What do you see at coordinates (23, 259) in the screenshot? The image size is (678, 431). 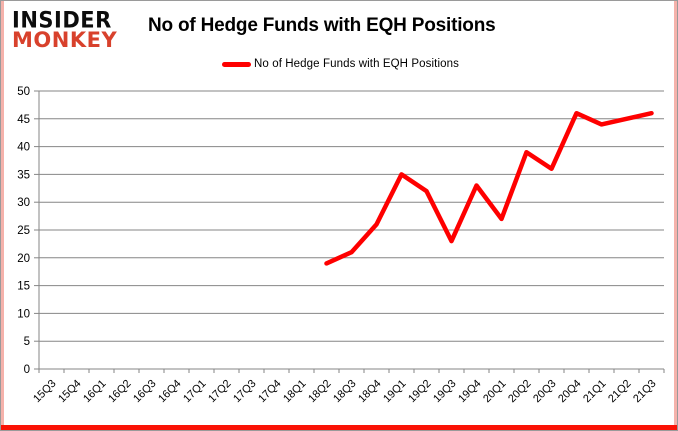 I see `y-tick-label: 20` at bounding box center [23, 259].